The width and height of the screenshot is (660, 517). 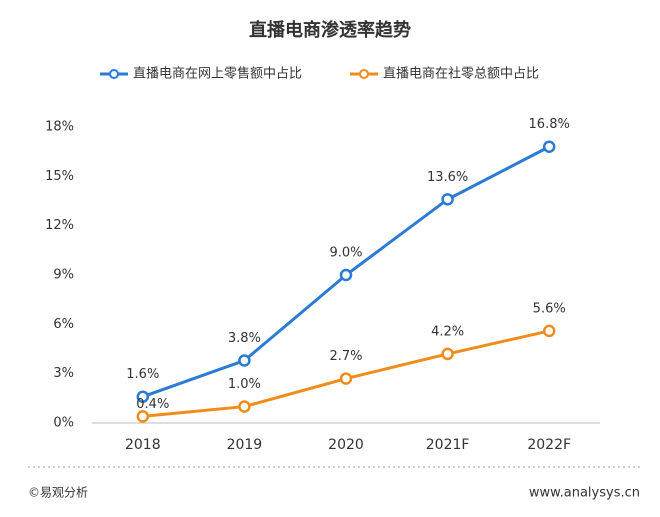 What do you see at coordinates (330, 30) in the screenshot?
I see `chart-title: 直播电商渗透率趋势` at bounding box center [330, 30].